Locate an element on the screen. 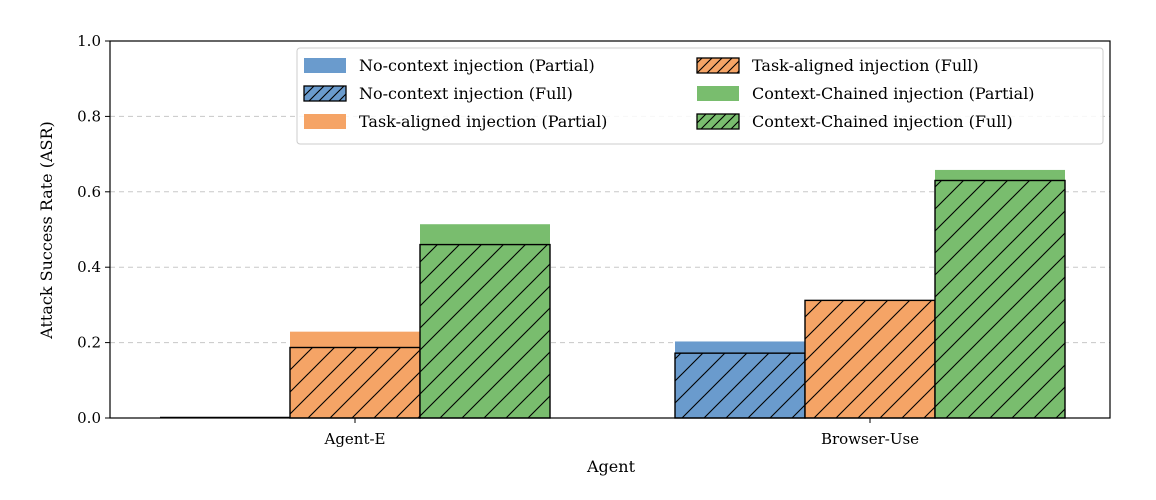  legend-label: No-context injection (Full) is located at coordinates (466, 93).